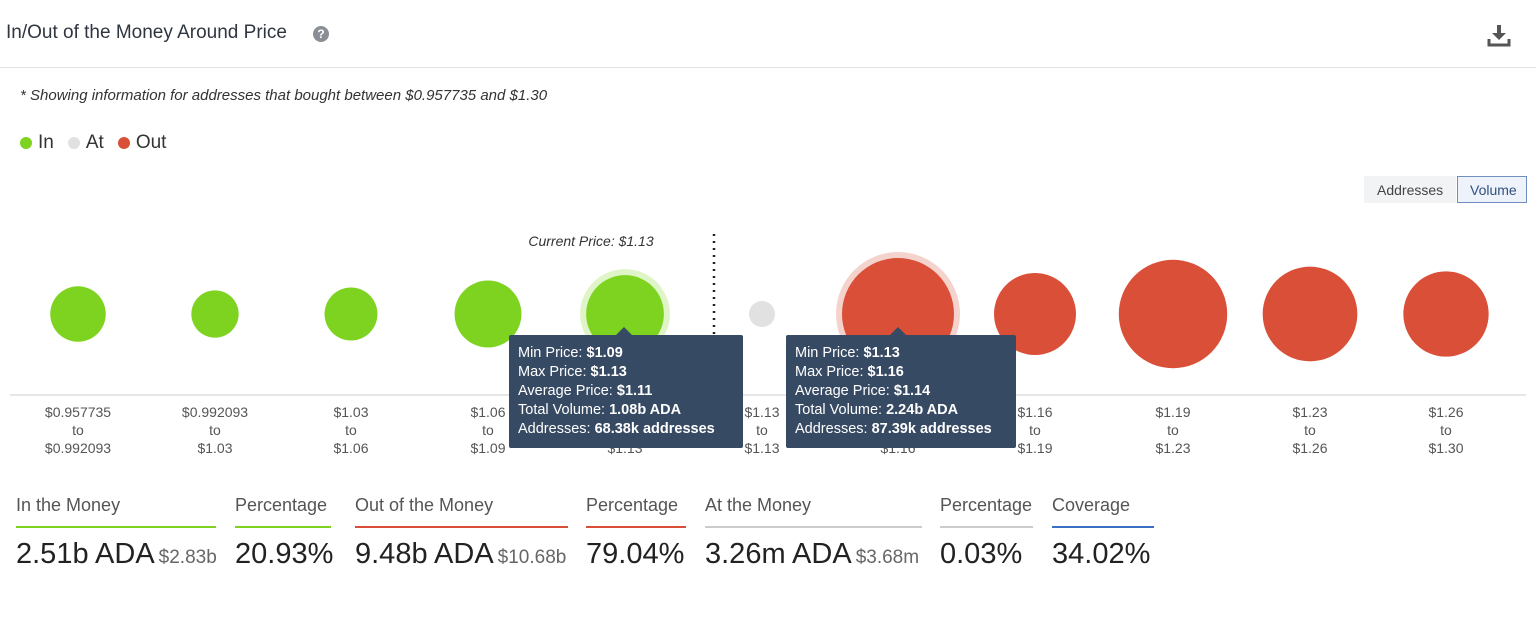 This screenshot has height=619, width=1536. I want to click on widget-title: In/Out of the Money Around Price, so click(146, 32).